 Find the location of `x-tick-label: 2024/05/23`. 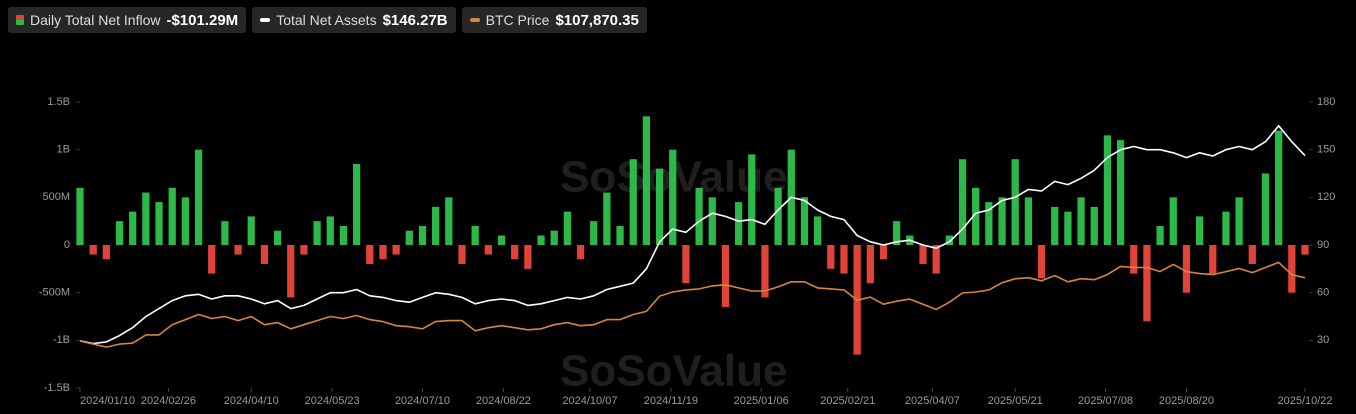

x-tick-label: 2024/05/23 is located at coordinates (332, 401).